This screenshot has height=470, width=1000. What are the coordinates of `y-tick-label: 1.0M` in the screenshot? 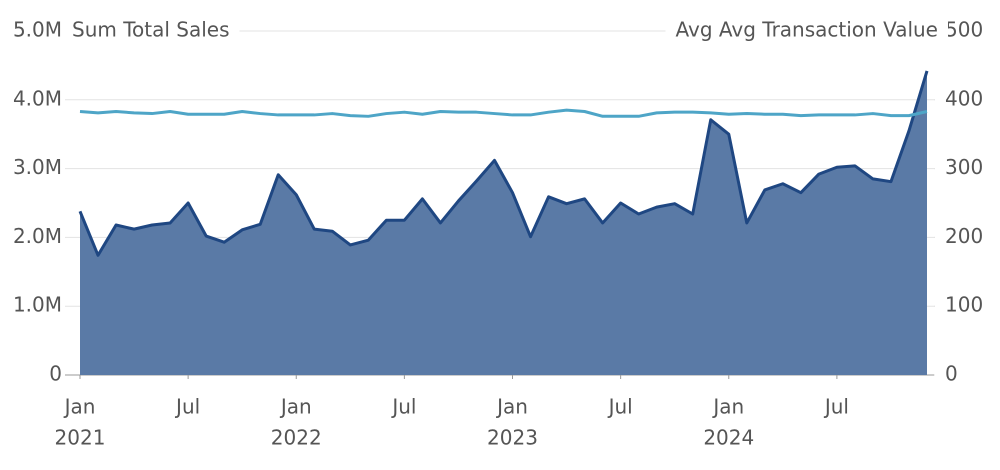 It's located at (37, 305).